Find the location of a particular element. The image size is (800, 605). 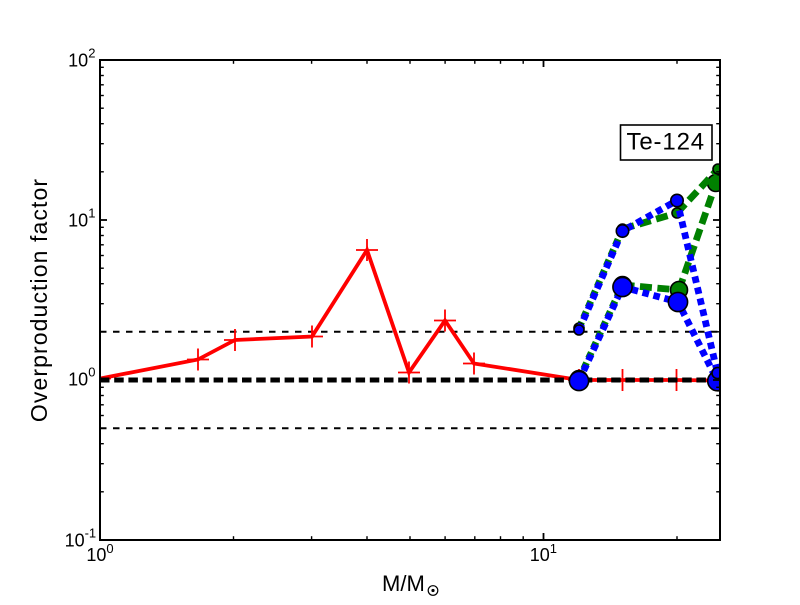

svg-text: 2 is located at coordinates (91, 53).